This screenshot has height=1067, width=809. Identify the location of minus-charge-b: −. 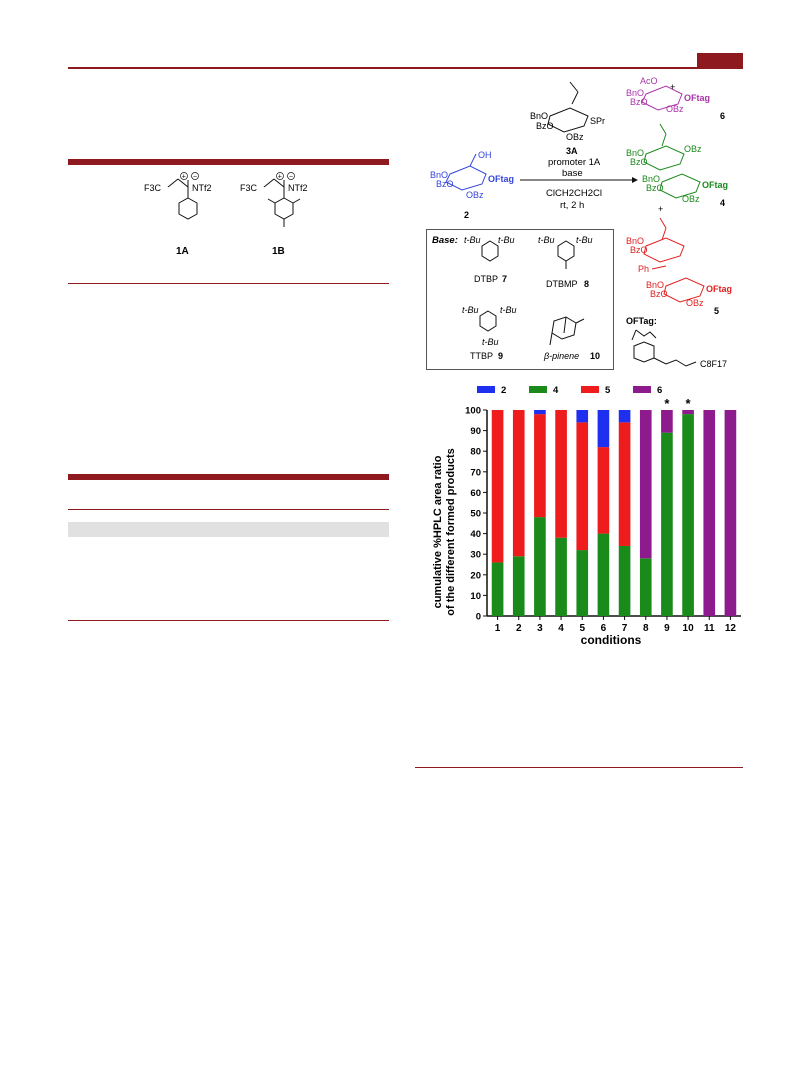
(291, 177).